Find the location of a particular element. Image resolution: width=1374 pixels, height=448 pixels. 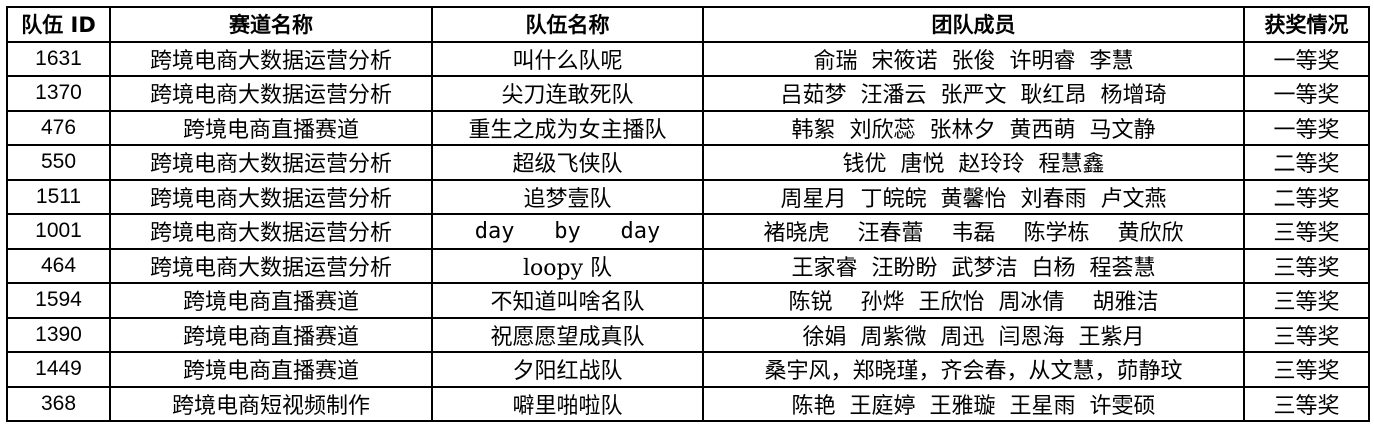

cell-team-name: 尖刀连敢死队 is located at coordinates (567, 93).